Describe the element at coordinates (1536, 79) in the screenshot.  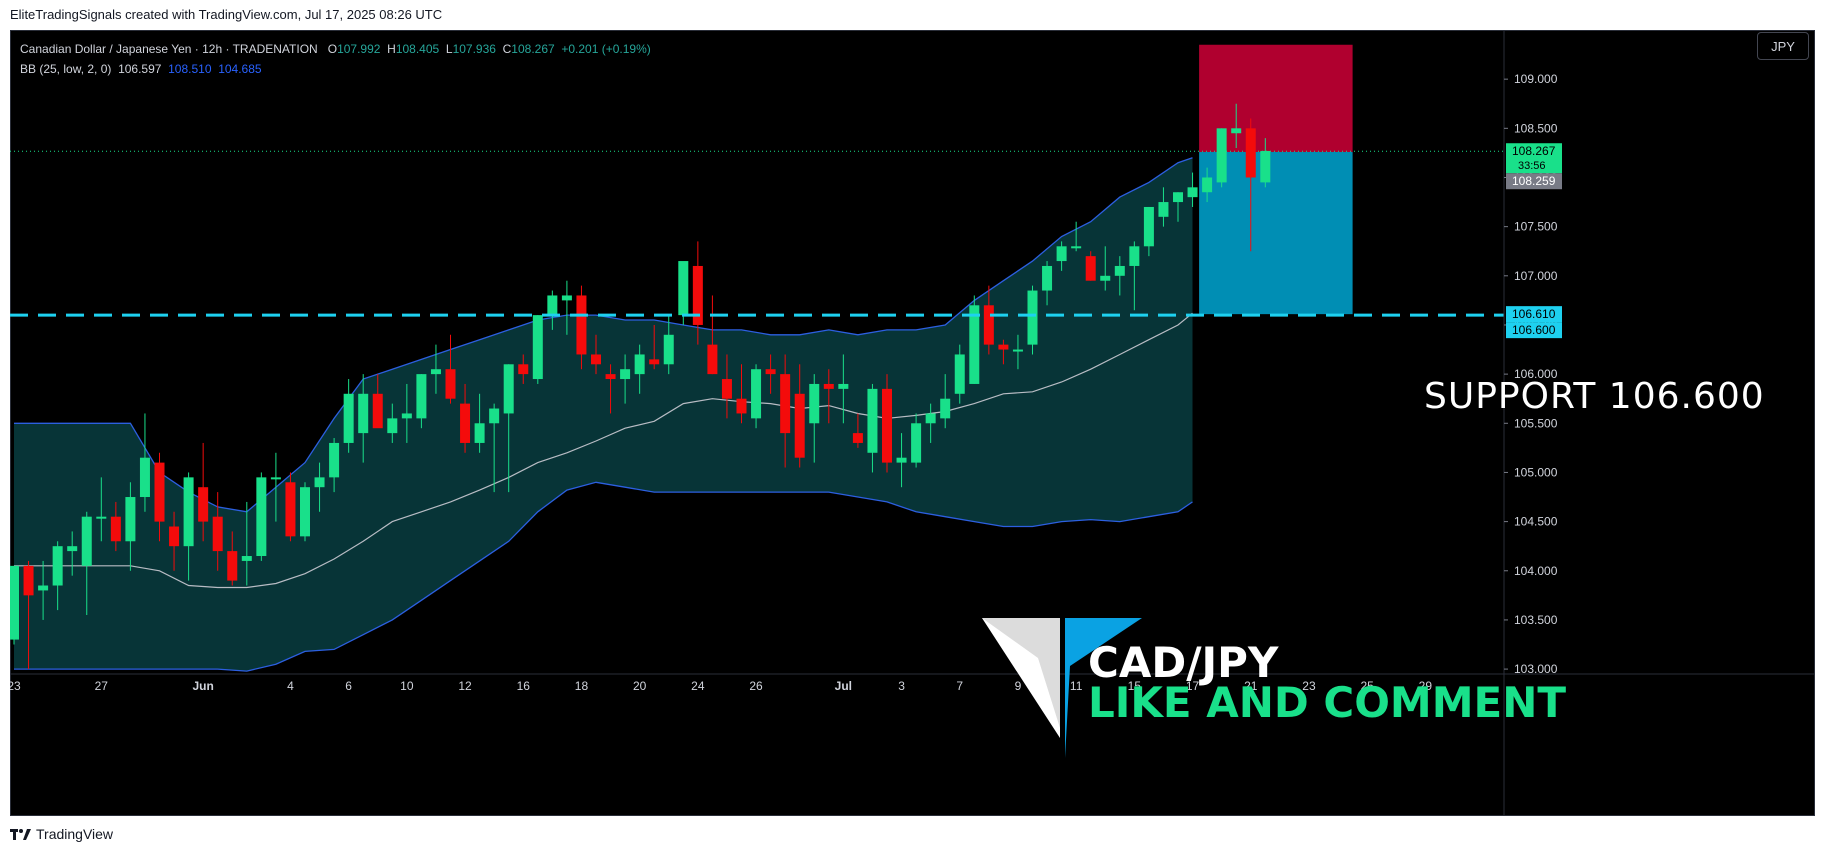
I see `y-tick-label: 109.000` at that location.